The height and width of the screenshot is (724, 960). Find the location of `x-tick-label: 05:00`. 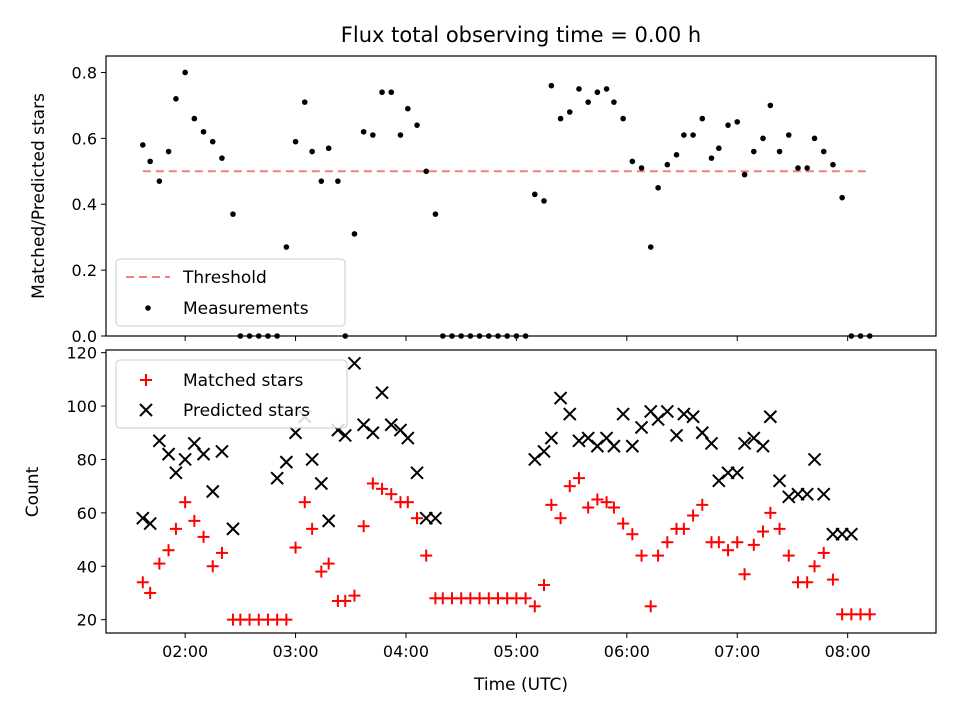

x-tick-label: 05:00 is located at coordinates (516, 651).